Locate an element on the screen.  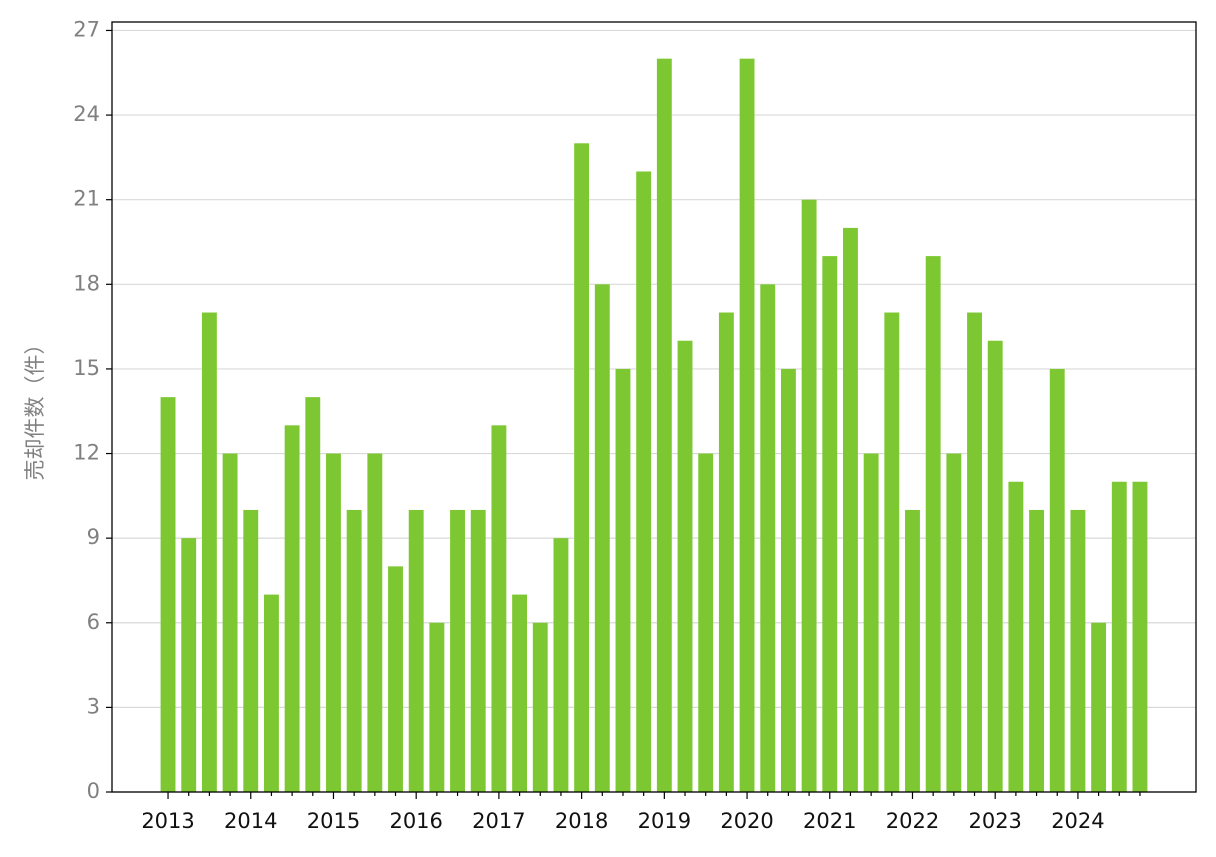
x-tick-label: 2022 is located at coordinates (912, 821).